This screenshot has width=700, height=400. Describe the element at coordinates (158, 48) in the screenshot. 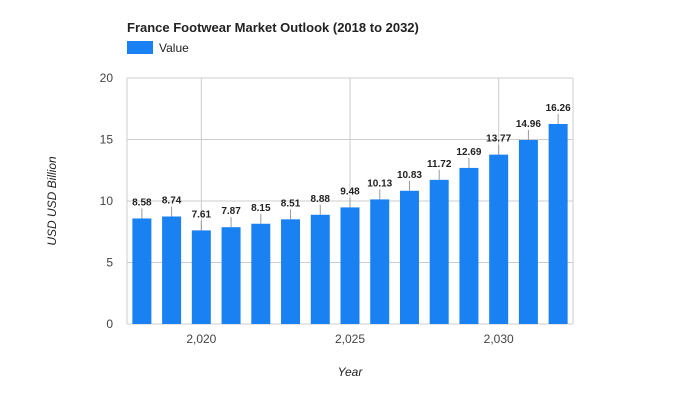

I see `legend: Value` at that location.